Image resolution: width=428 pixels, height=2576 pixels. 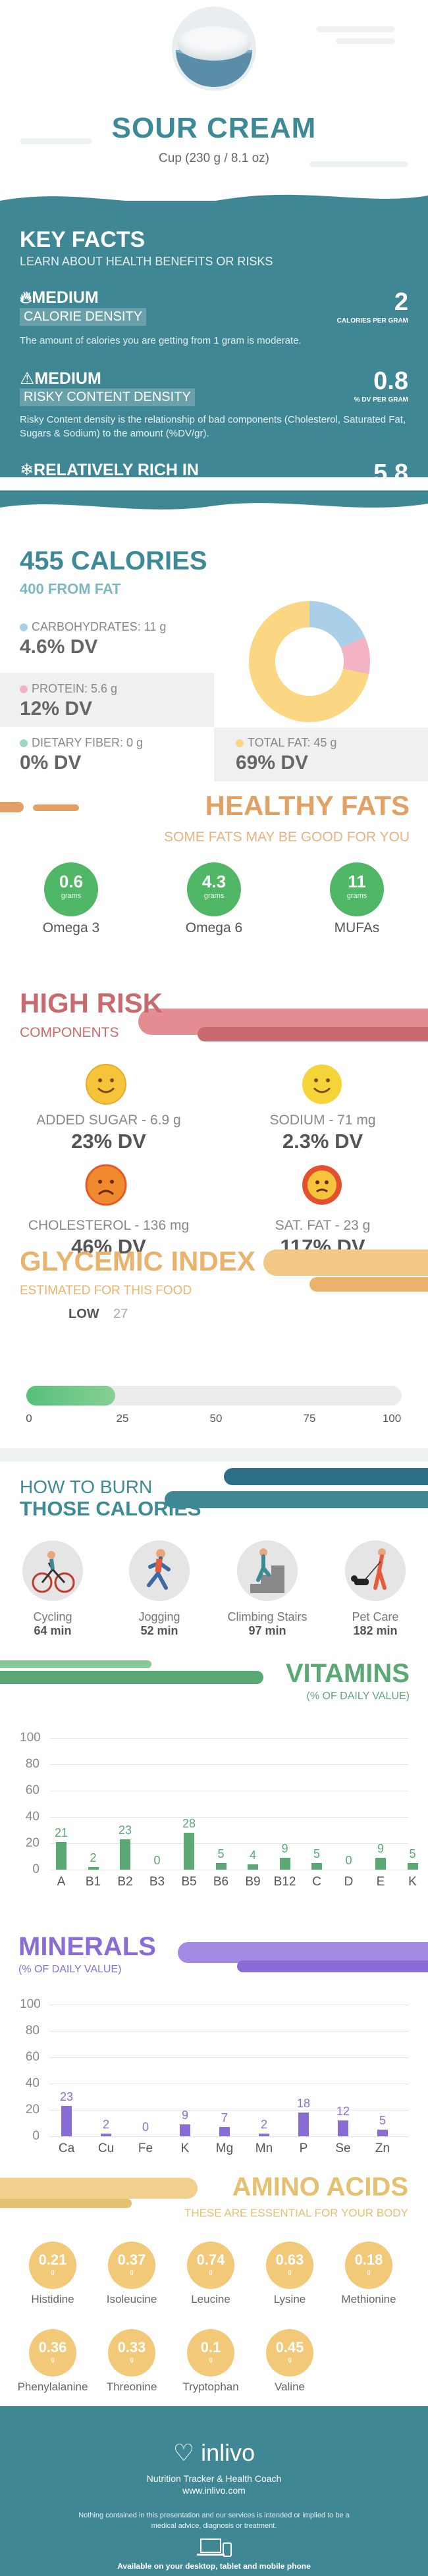 What do you see at coordinates (214, 2547) in the screenshot?
I see `devices-icon` at bounding box center [214, 2547].